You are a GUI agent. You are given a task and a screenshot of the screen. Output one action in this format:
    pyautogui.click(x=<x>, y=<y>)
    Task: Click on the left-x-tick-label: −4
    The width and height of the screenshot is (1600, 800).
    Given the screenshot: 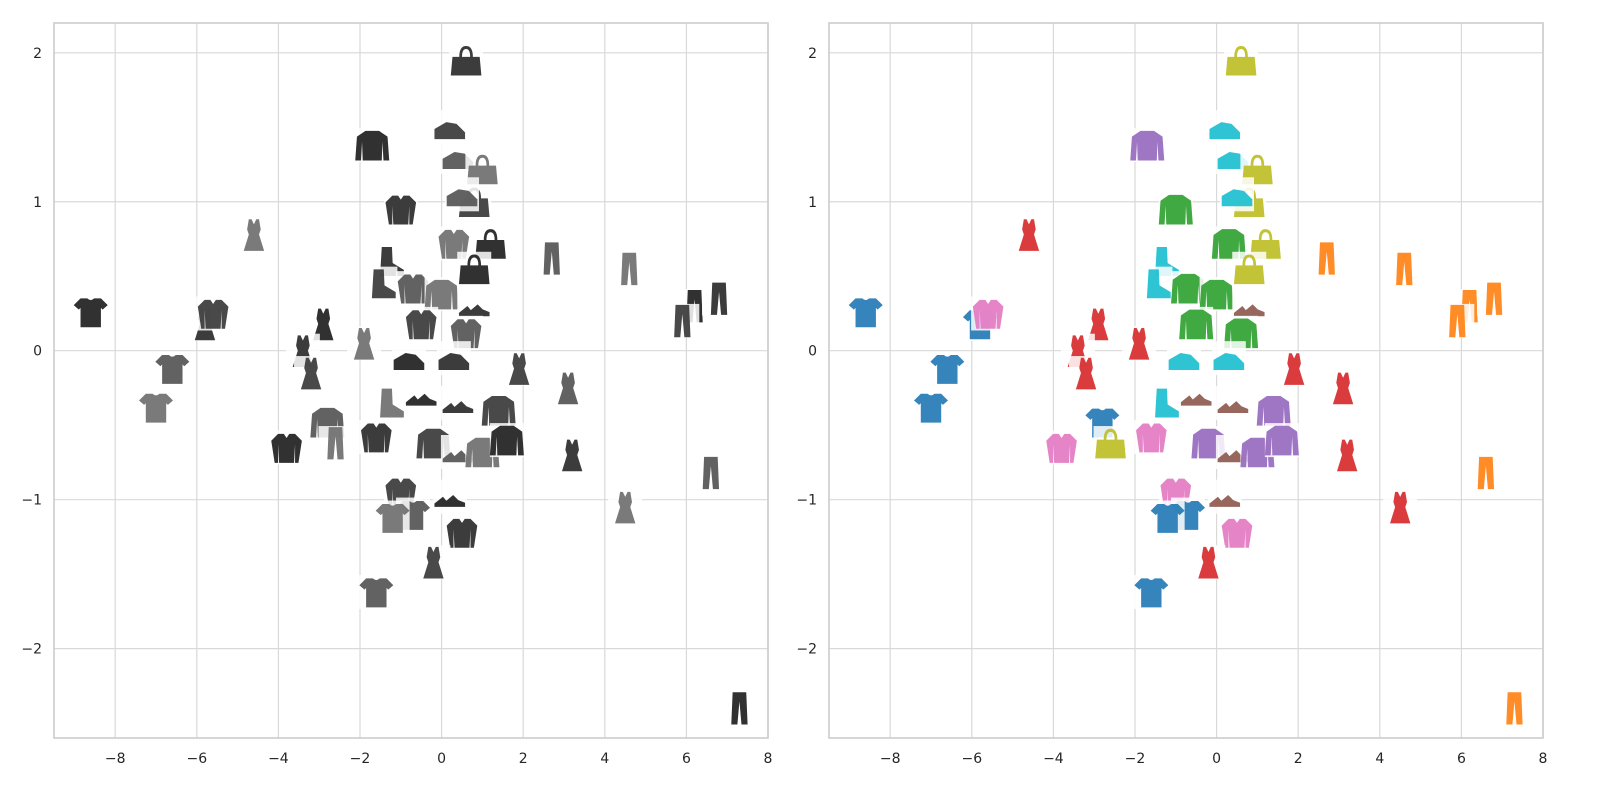 What is the action you would take?
    pyautogui.click(x=278, y=759)
    